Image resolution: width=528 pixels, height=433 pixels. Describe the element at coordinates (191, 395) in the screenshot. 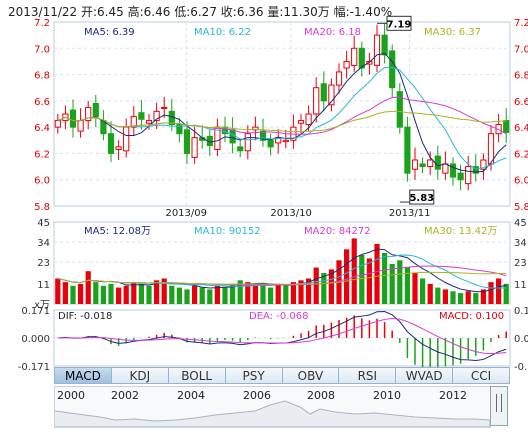

I see `year-label: 2004` at that location.